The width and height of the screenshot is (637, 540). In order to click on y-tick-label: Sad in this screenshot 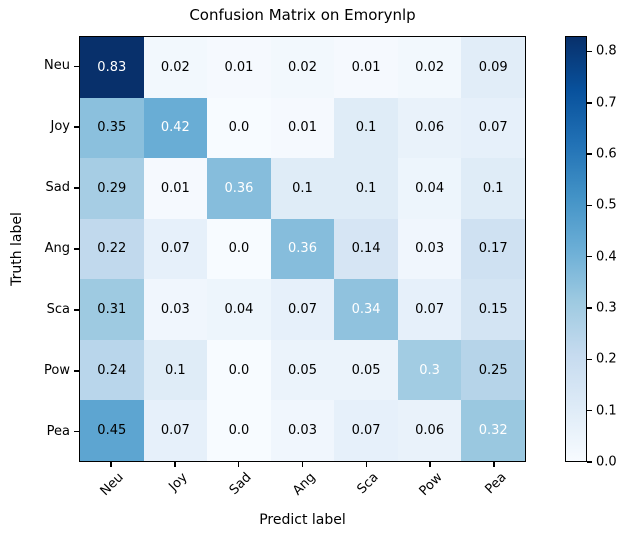, I will do `click(57, 188)`.